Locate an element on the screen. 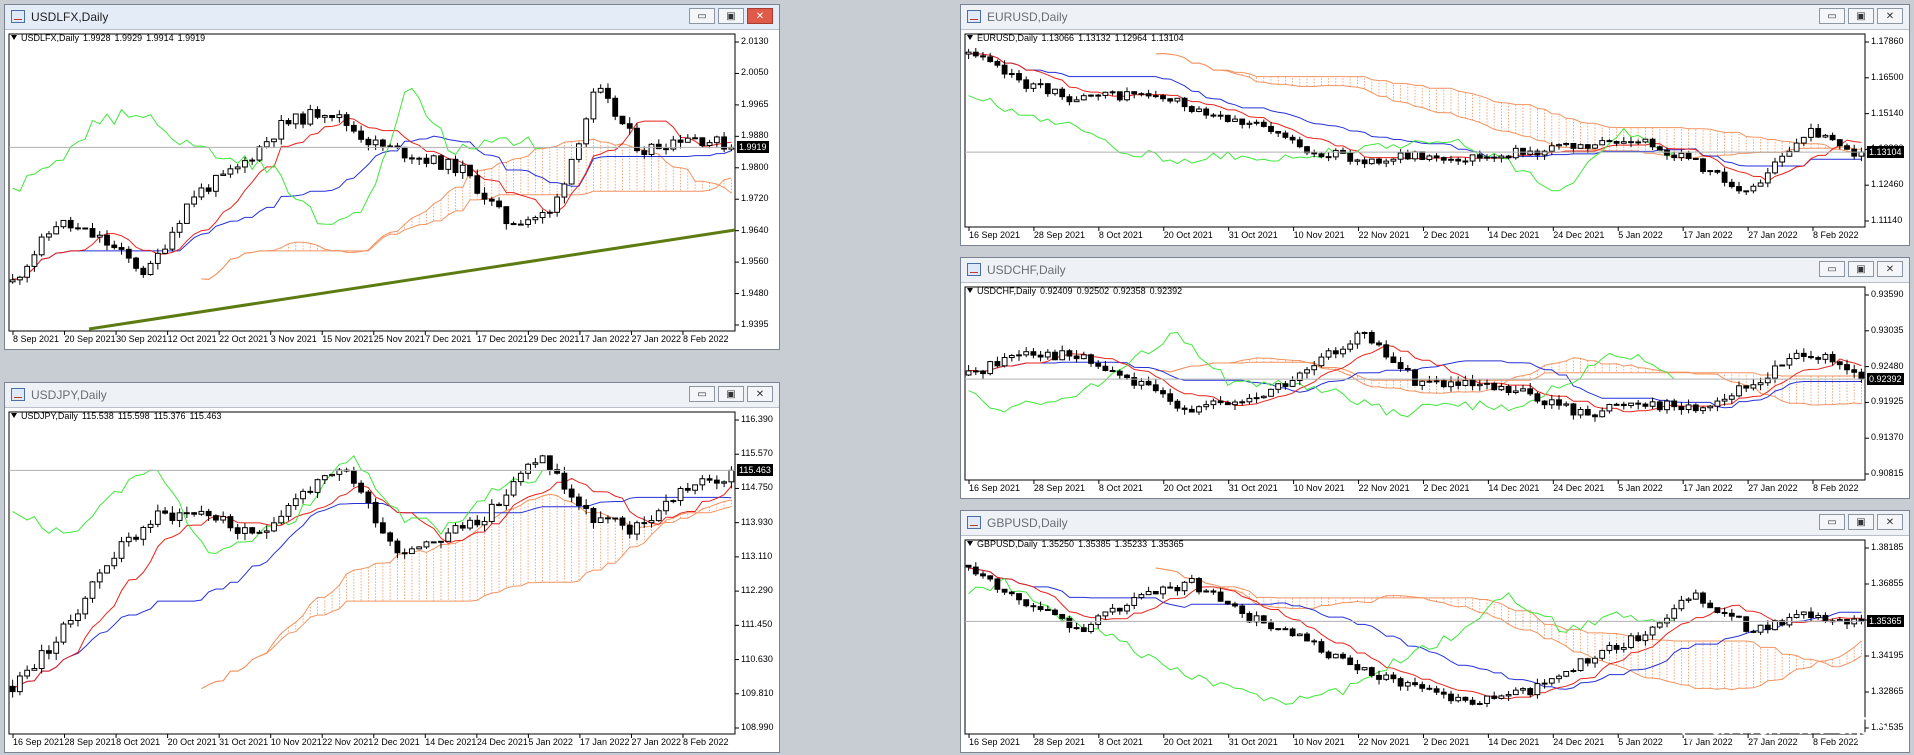 The image size is (1914, 755). current-price-label: 1.13104 is located at coordinates (1885, 152).